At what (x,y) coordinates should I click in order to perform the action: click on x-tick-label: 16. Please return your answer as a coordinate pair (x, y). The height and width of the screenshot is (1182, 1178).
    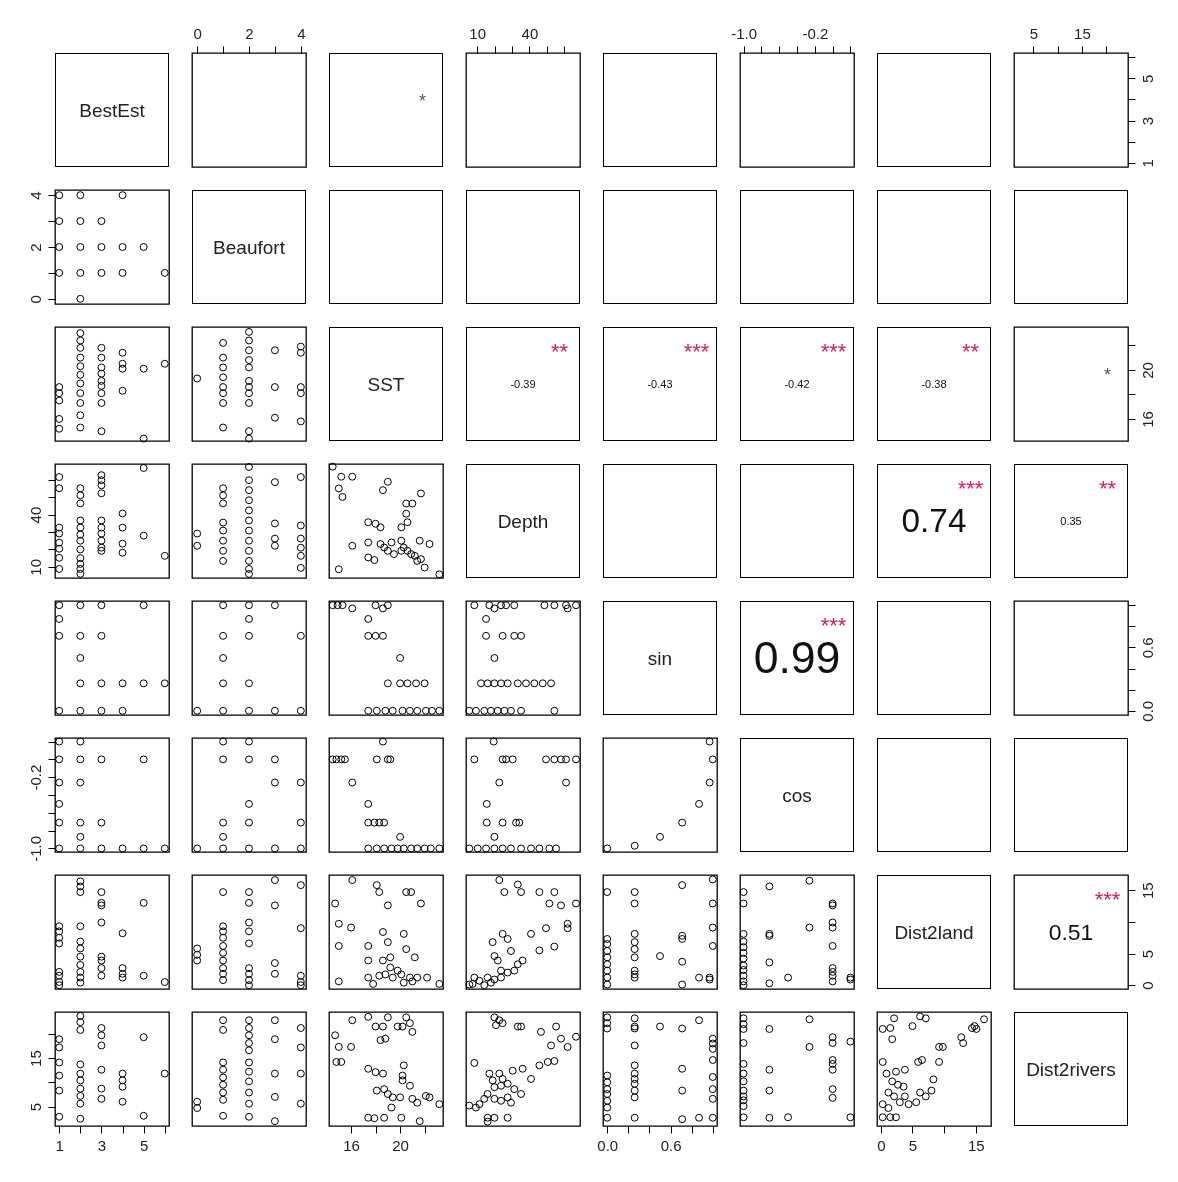
    Looking at the image, I should click on (351, 1145).